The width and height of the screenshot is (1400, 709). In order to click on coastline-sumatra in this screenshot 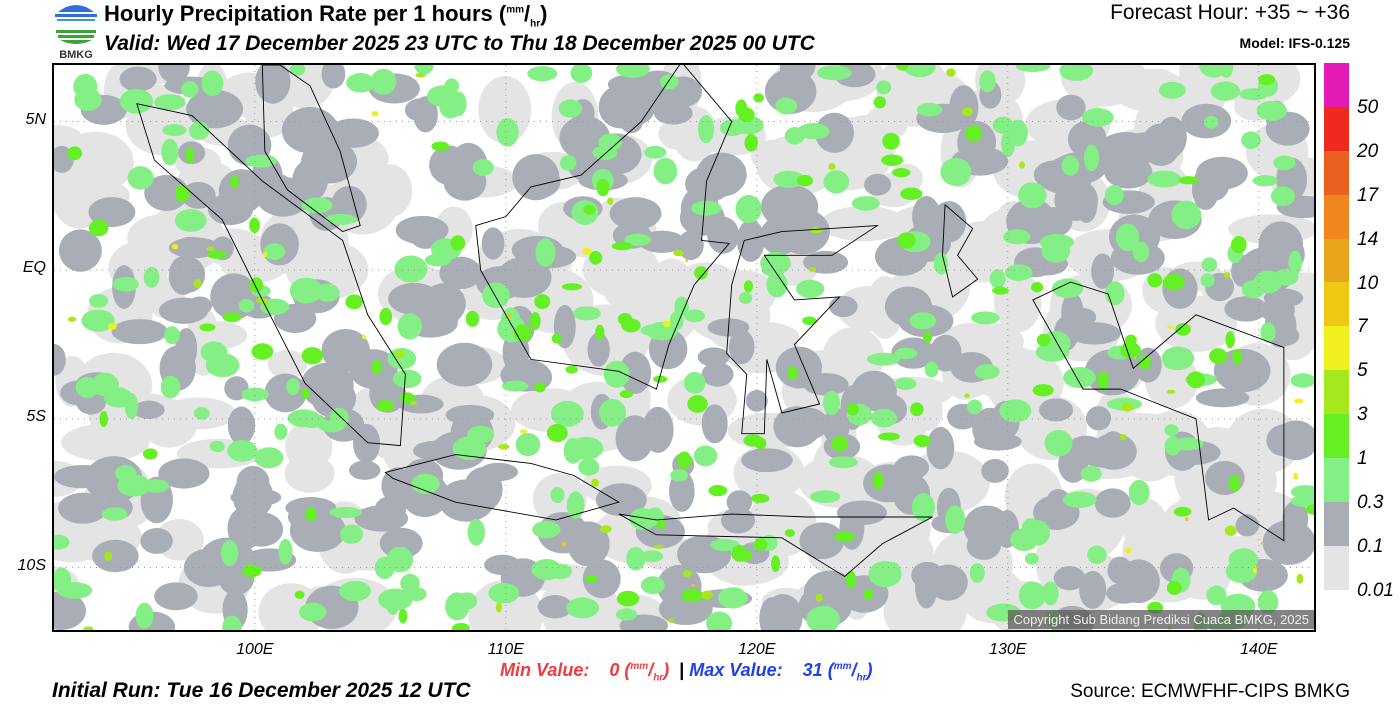, I will do `click(271, 275)`.